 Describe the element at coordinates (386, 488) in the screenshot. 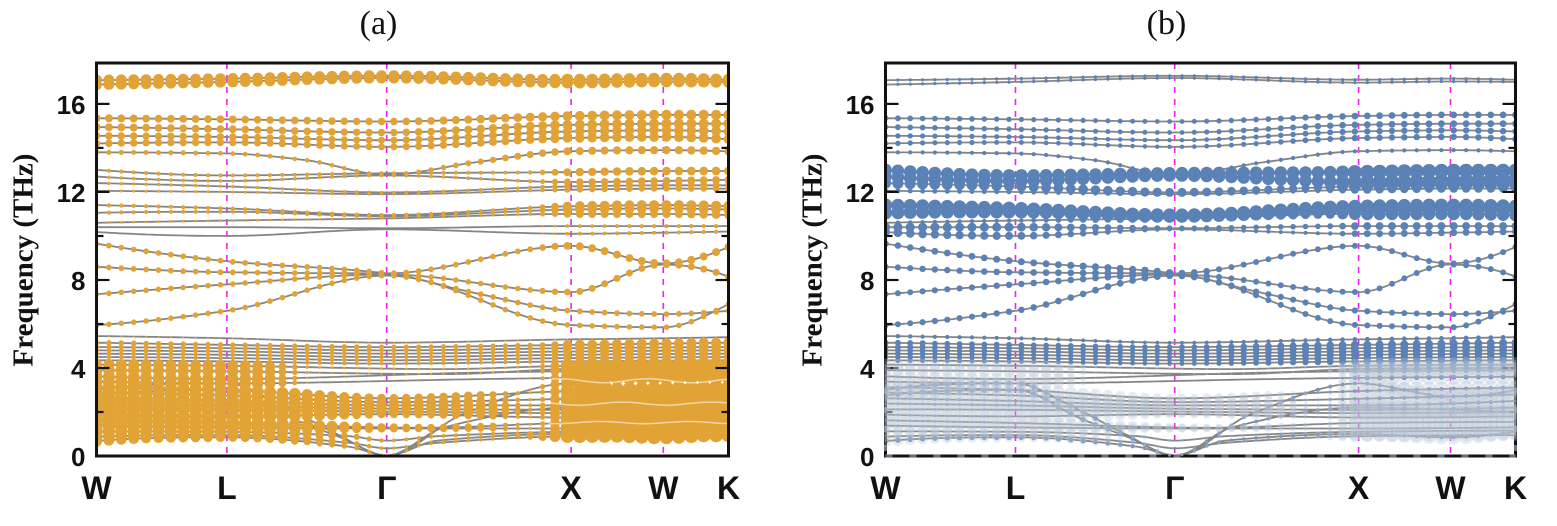

I see `svg-text: Γ` at that location.